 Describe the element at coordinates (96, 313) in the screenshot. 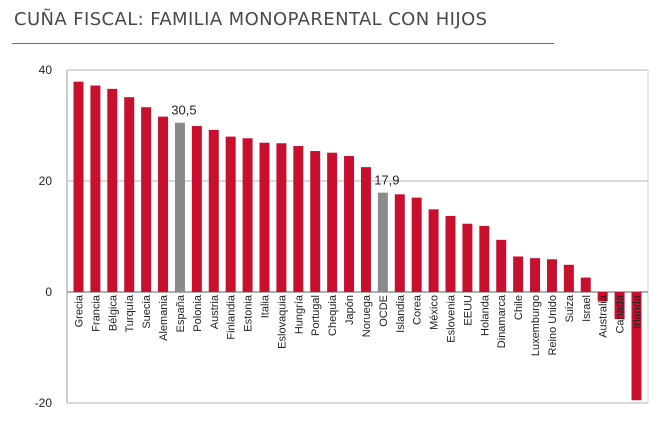

I see `category-label: Francia` at that location.